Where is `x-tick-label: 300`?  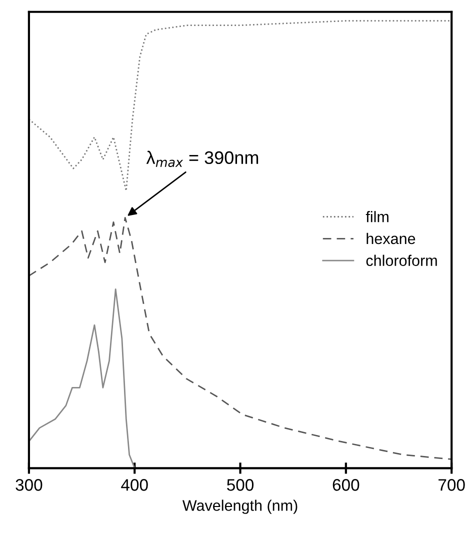 x-tick-label: 300 is located at coordinates (29, 485).